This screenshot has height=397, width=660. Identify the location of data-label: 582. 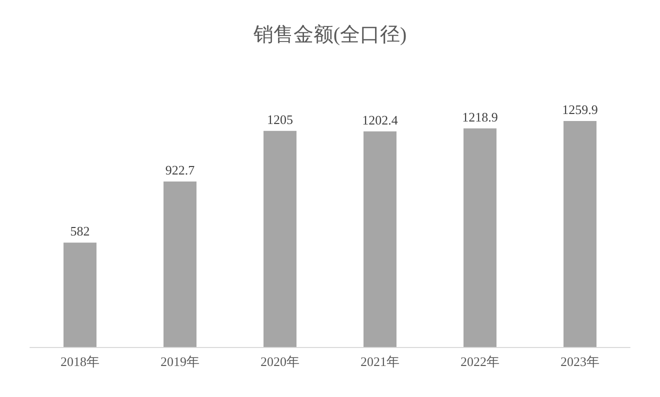
(80, 231).